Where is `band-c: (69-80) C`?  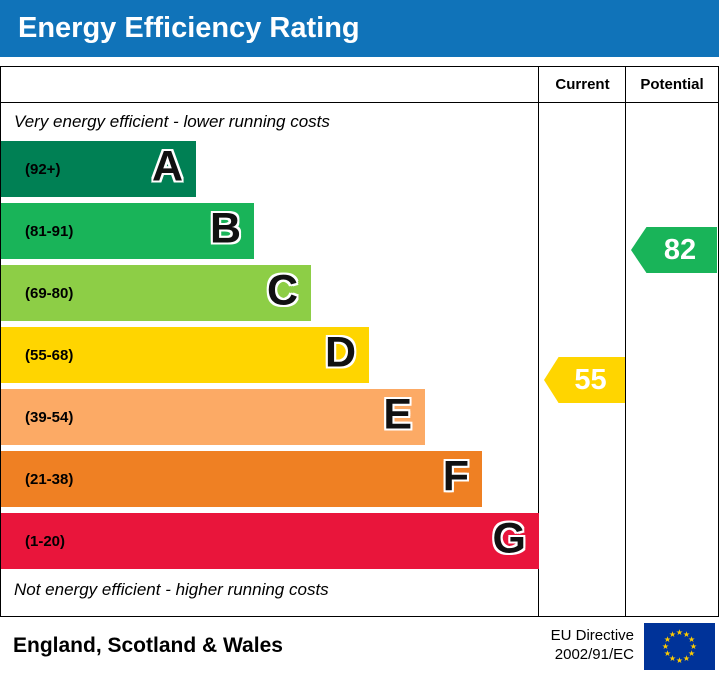 band-c: (69-80) C is located at coordinates (156, 293).